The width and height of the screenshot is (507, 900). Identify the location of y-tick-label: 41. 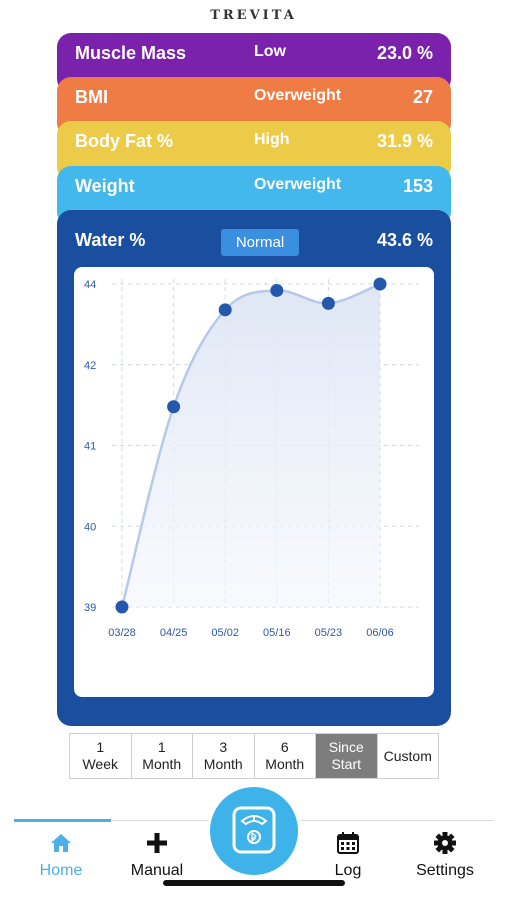
(90, 447).